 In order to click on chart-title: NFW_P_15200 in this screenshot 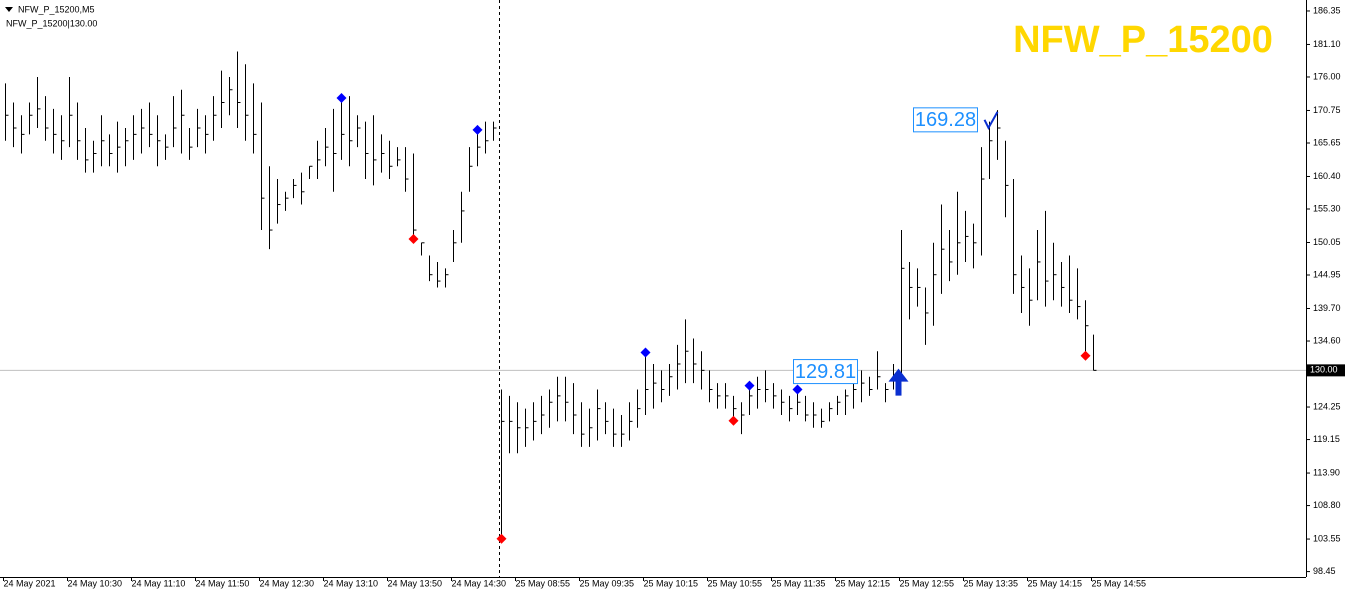, I will do `click(1143, 40)`.